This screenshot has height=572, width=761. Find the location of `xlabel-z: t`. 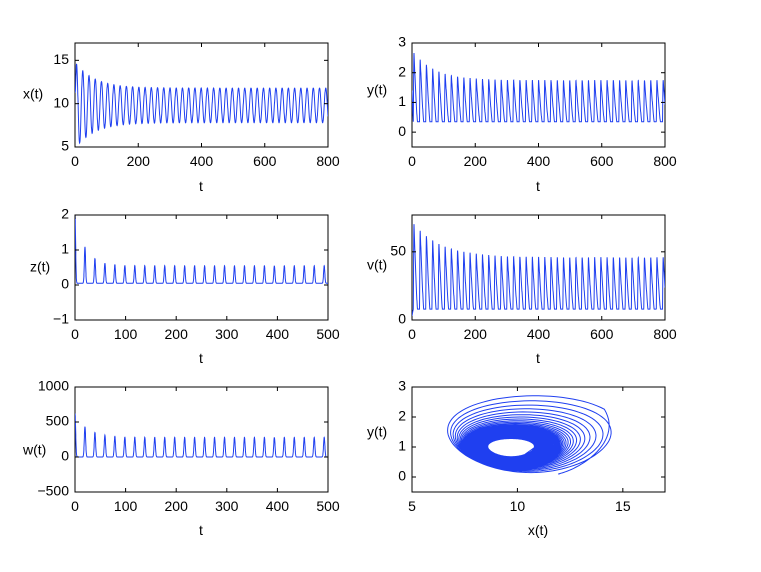

xlabel-z: t is located at coordinates (201, 358).